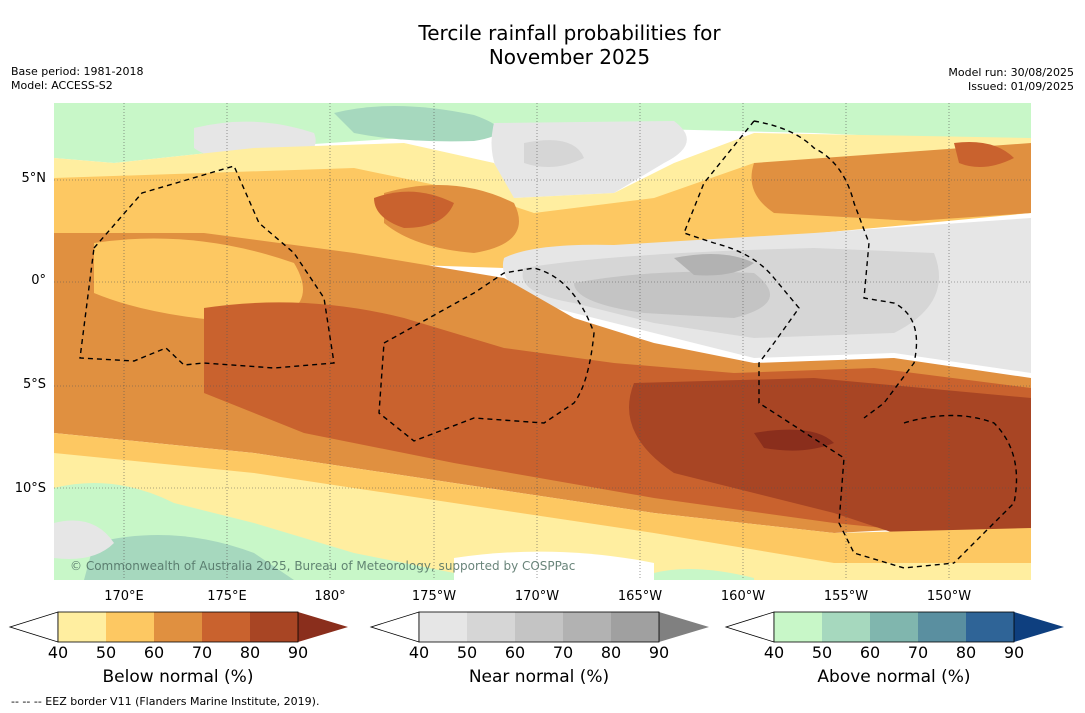 The width and height of the screenshot is (1085, 713). Describe the element at coordinates (774, 652) in the screenshot. I see `above-tick-40: 40` at that location.